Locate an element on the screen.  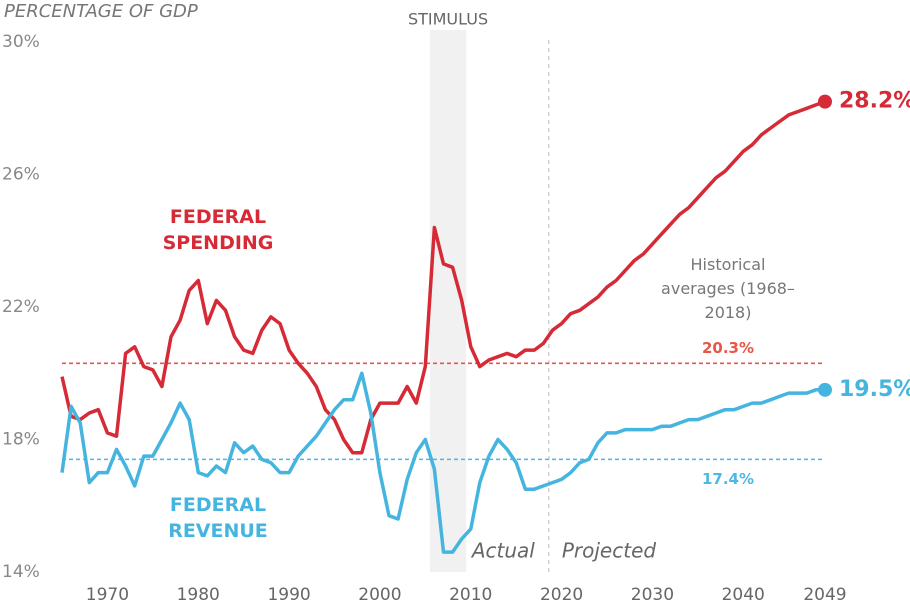
projected-label: Projected is located at coordinates (609, 551).